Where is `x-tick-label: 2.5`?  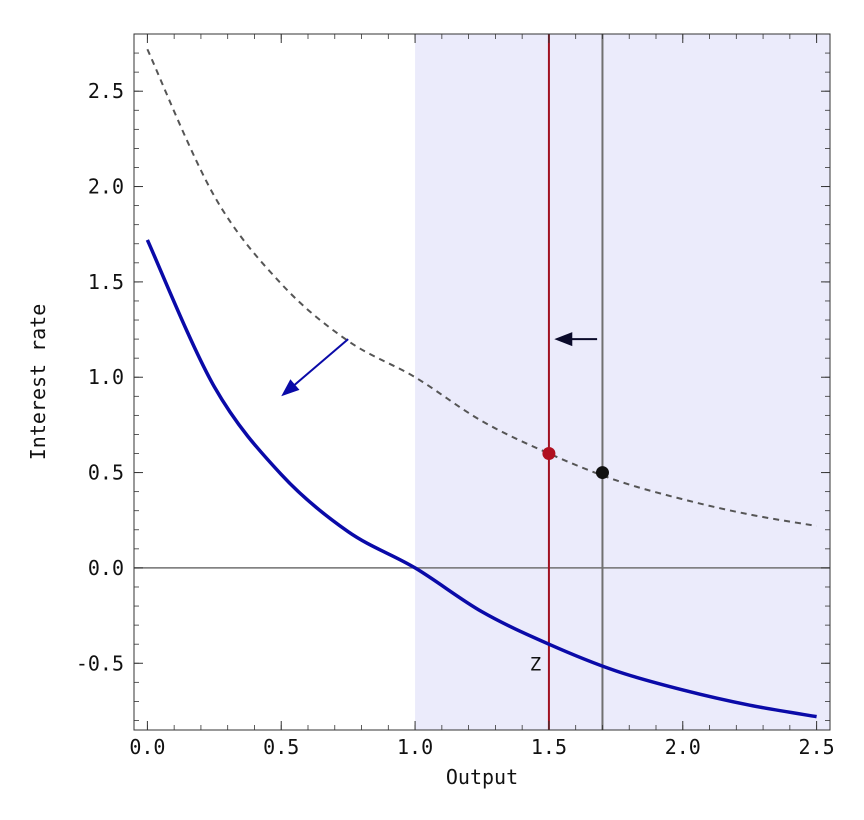 x-tick-label: 2.5 is located at coordinates (817, 747).